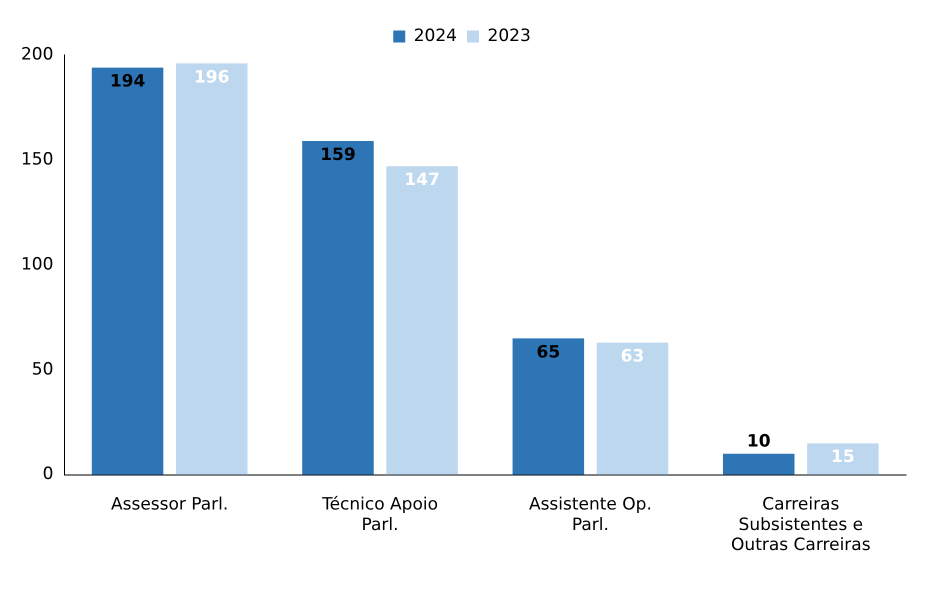  What do you see at coordinates (169, 504) in the screenshot?
I see `x-tick-label: Assessor Parl.` at bounding box center [169, 504].